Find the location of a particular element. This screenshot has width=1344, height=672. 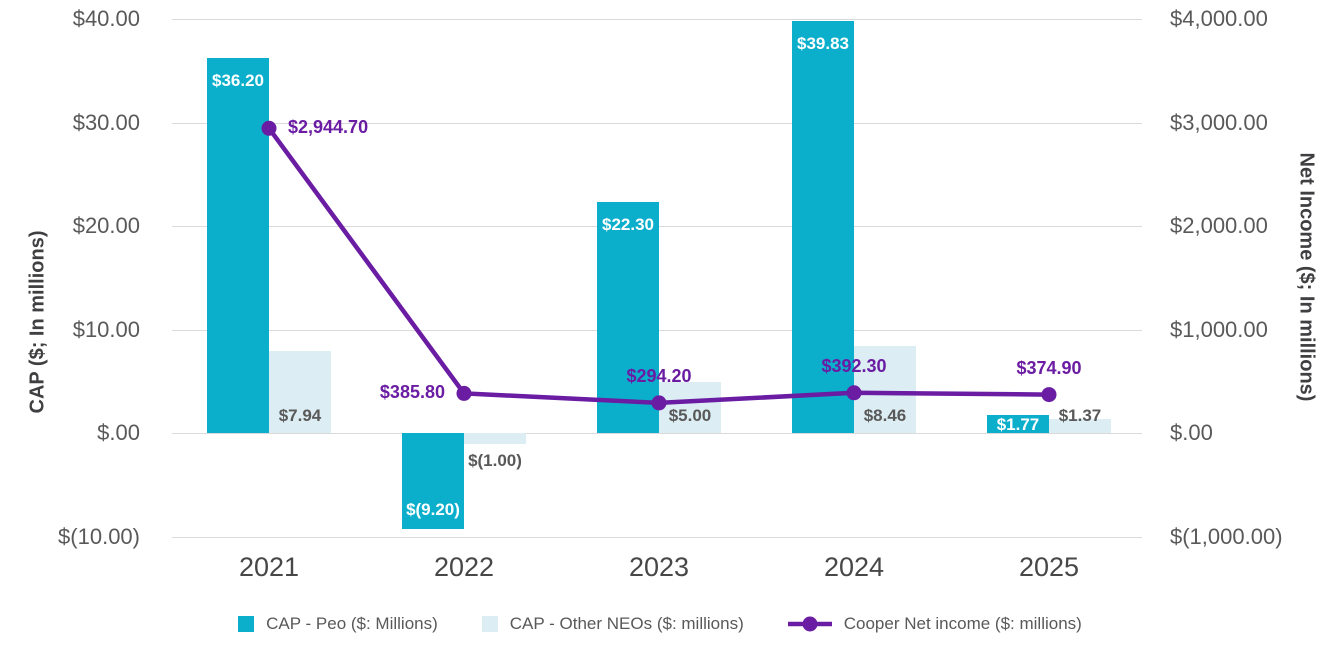

legend-item-cooper-net-income: Cooper Net income ($: millions) is located at coordinates (934, 624).